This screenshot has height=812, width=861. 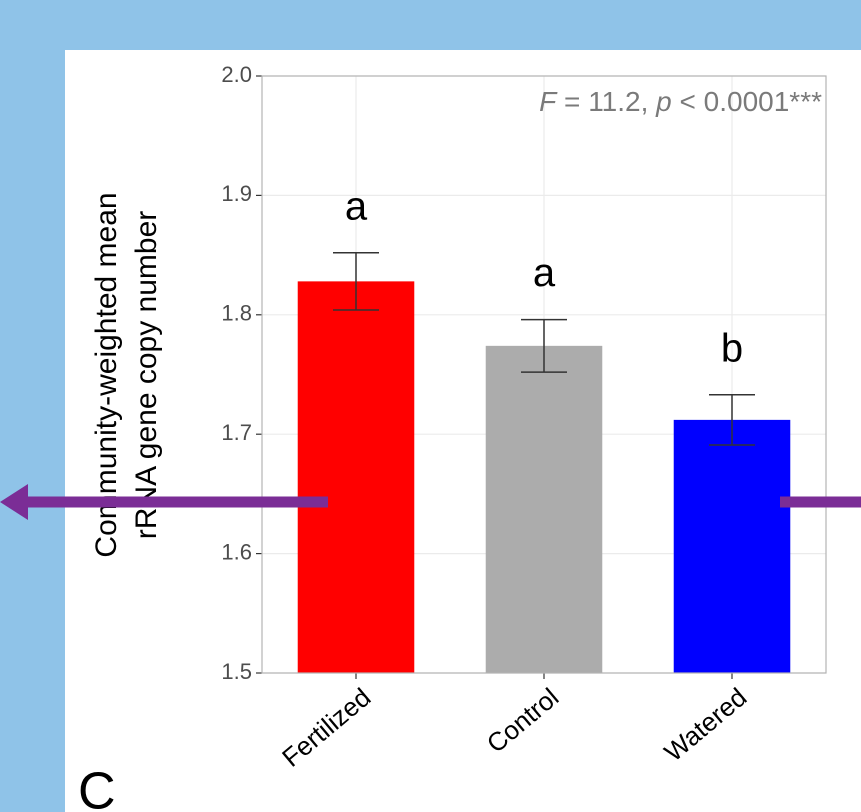 I want to click on y-tick-label: 1.5, so click(x=236, y=671).